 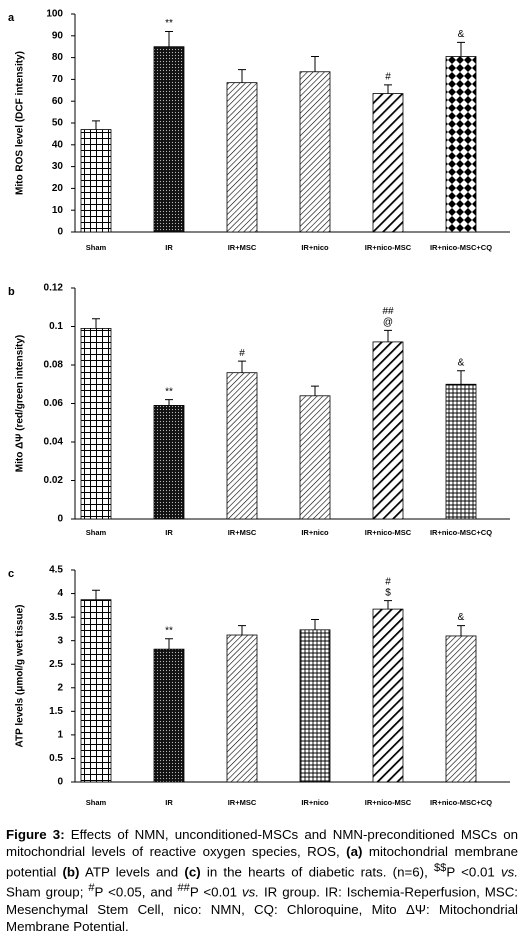 I want to click on y-axis-title: Mito ROS level (DCF intensity), so click(x=20, y=123).